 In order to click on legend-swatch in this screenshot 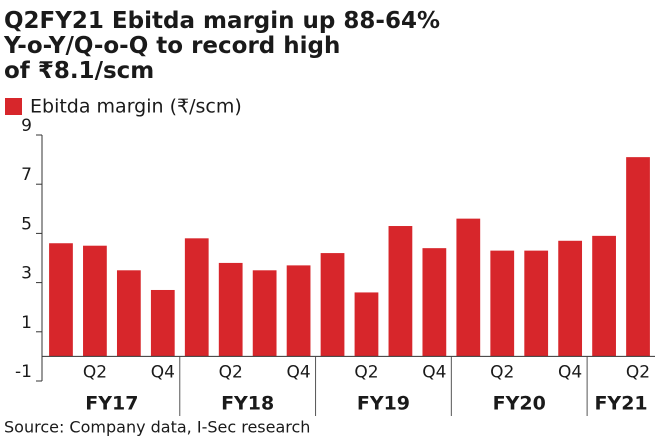, I will do `click(13, 106)`.